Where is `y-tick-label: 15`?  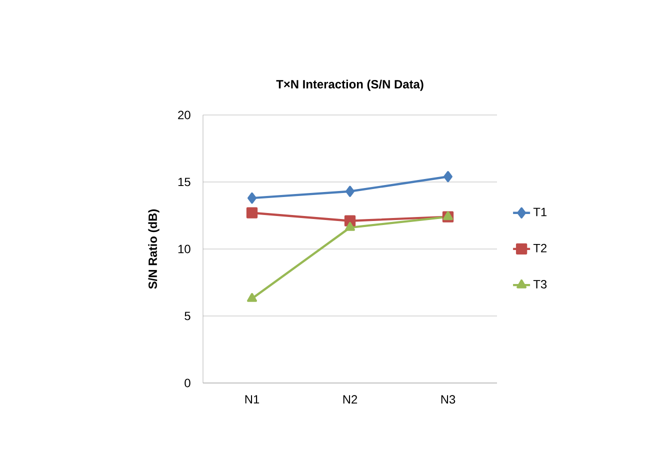 y-tick-label: 15 is located at coordinates (184, 182).